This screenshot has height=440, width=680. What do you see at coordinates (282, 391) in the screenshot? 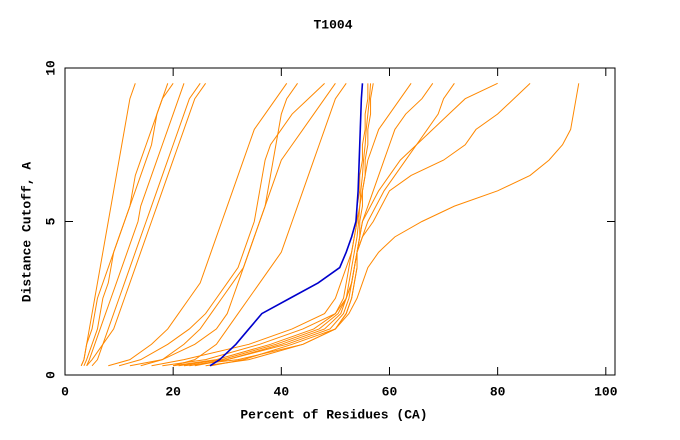
I see `x-tick-label: 40` at bounding box center [282, 391].